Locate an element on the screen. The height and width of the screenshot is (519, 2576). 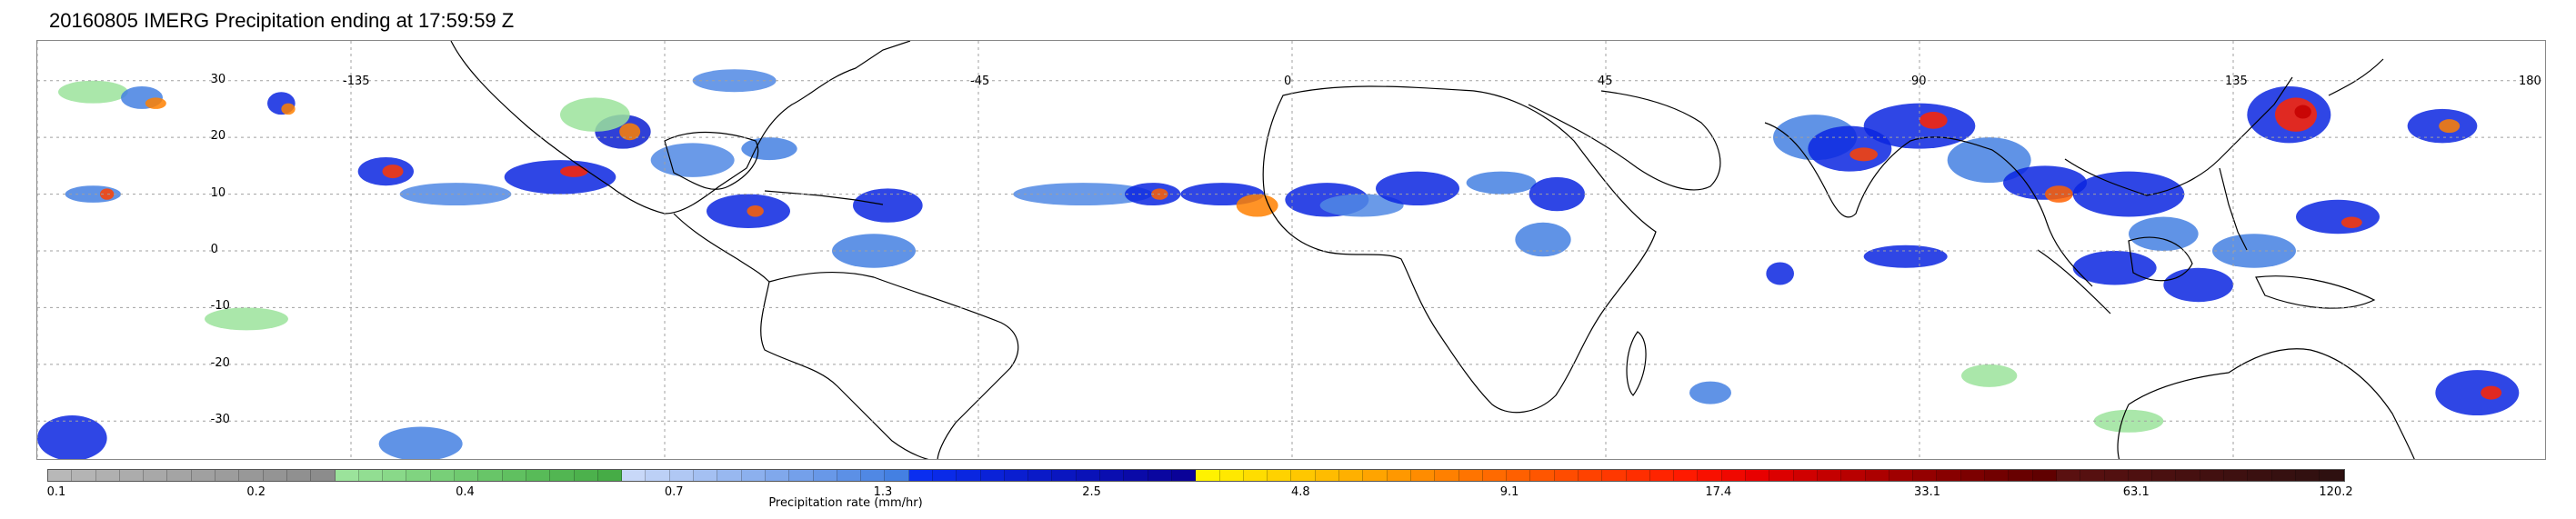
colorbar is located at coordinates (1196, 475).